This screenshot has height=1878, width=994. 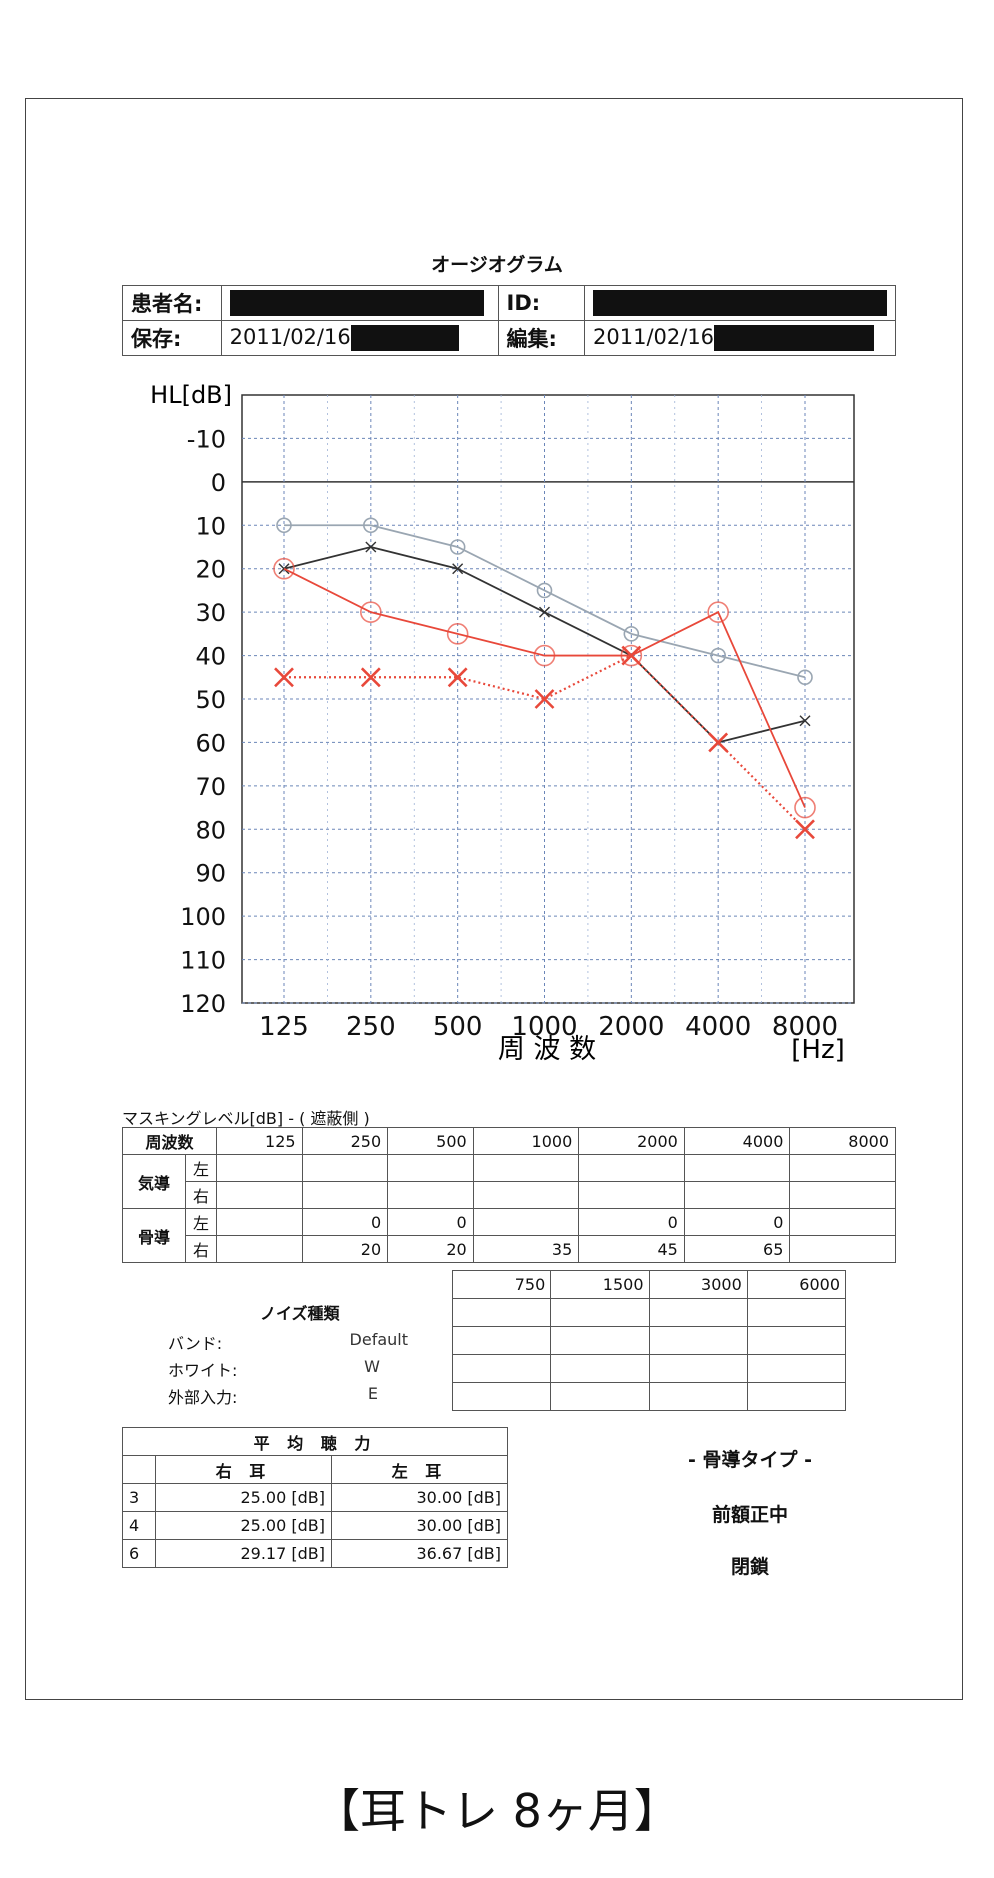 I want to click on masking-freq: 1000, so click(x=526, y=1141).